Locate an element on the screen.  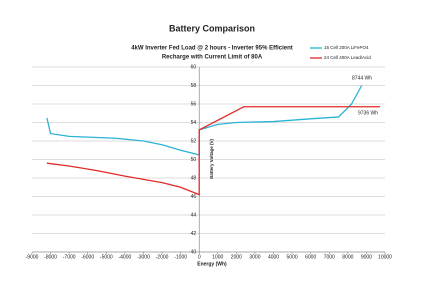
x-tick-label: -4000 is located at coordinates (124, 257).